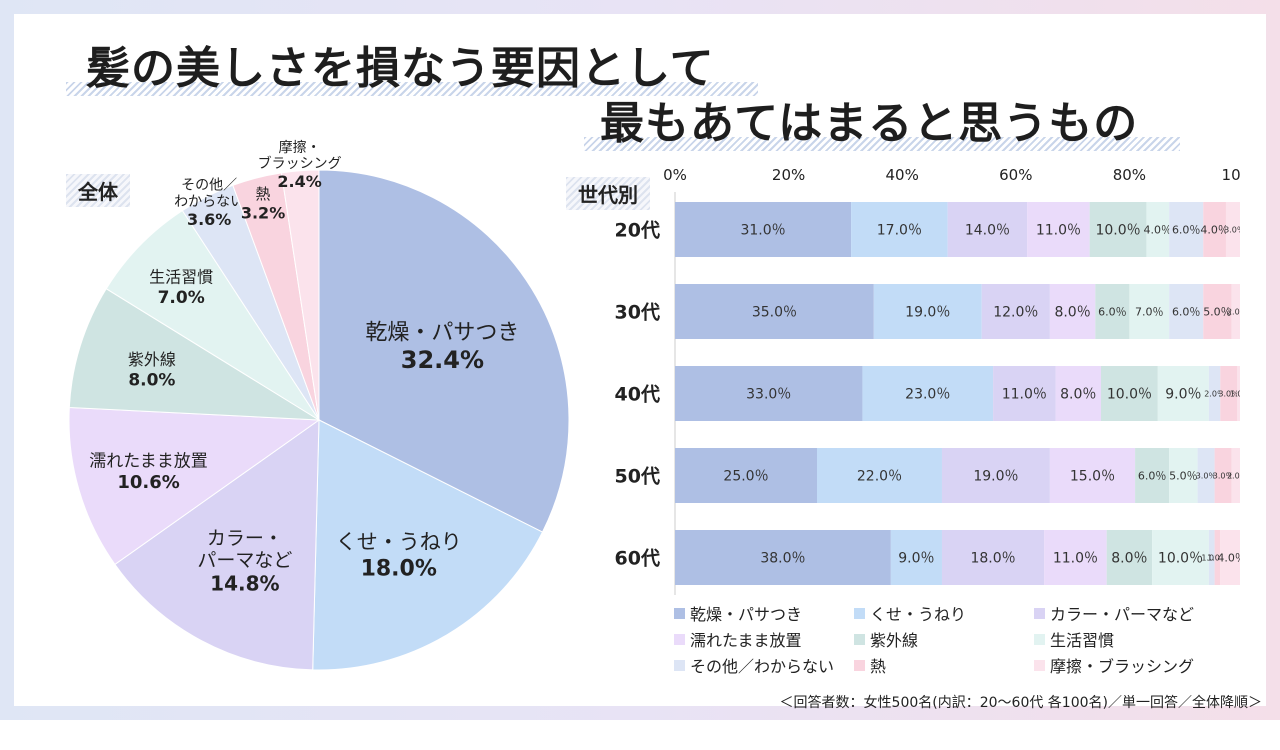  I want to click on bar-segment-r5-s8, so click(1217, 557).